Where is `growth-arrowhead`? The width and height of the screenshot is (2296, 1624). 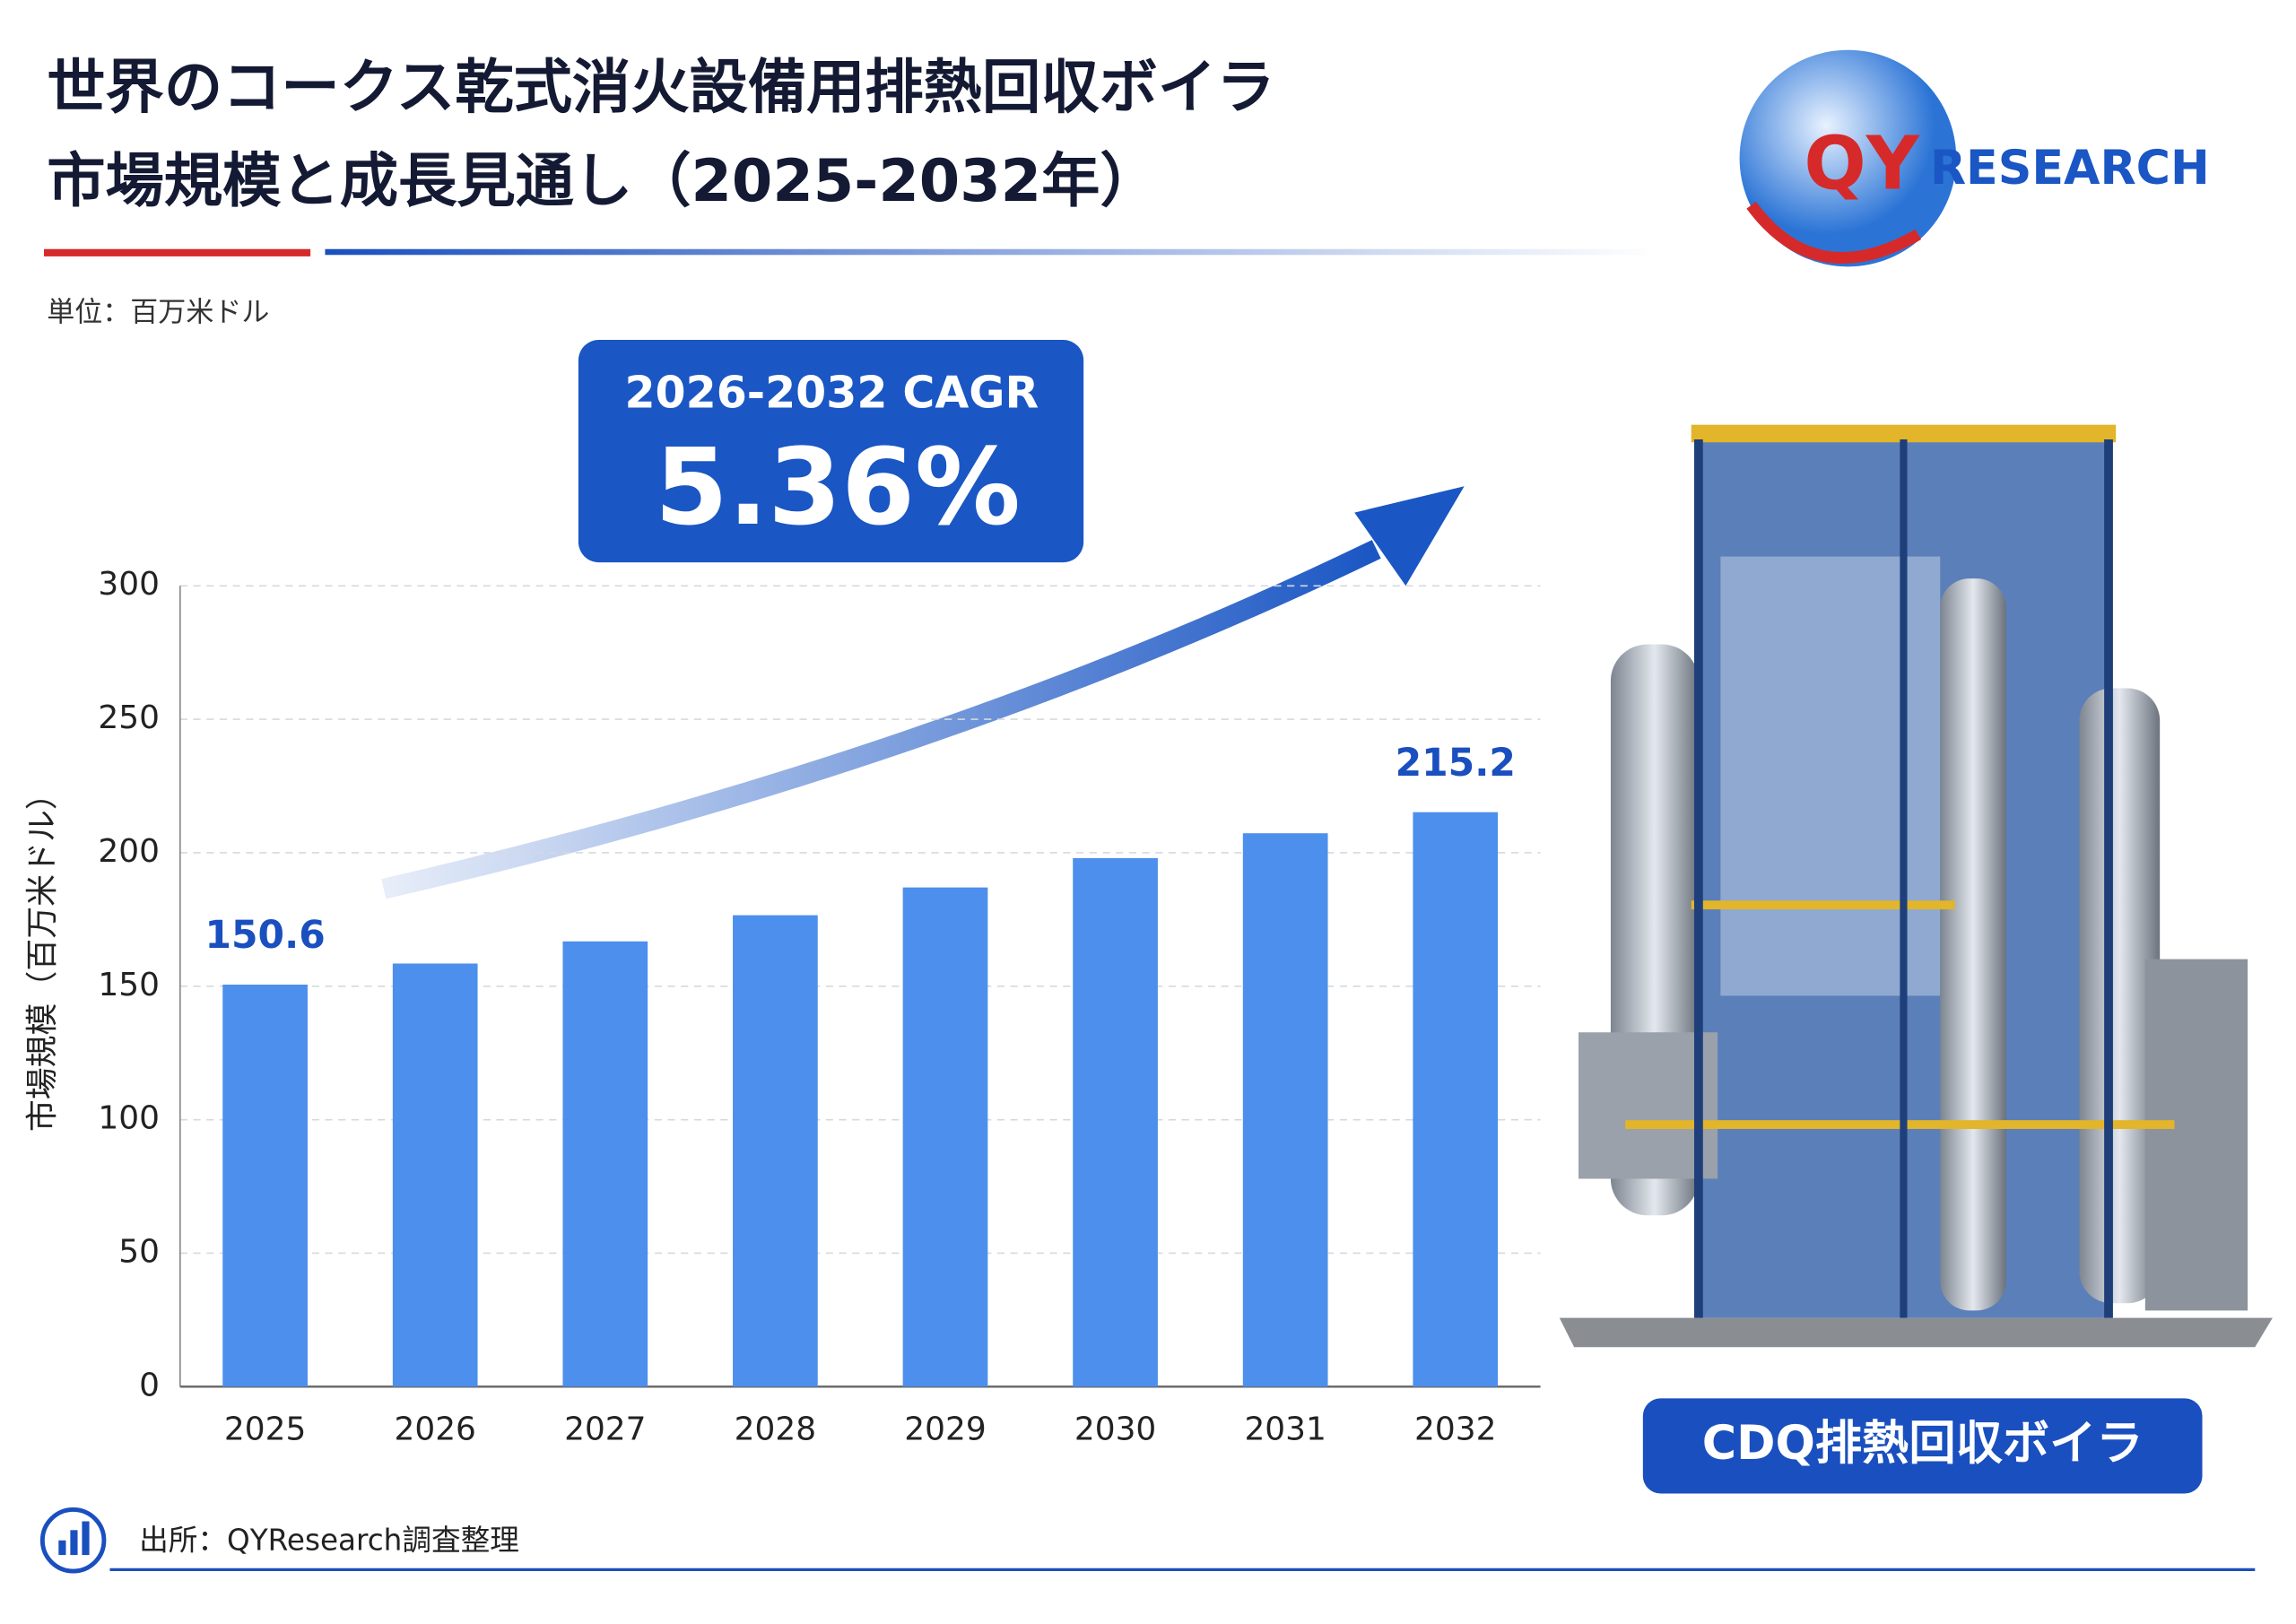
growth-arrowhead is located at coordinates (1409, 536).